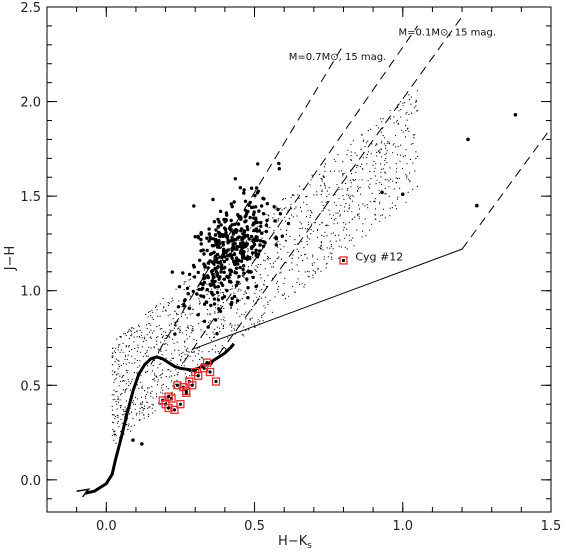 Image resolution: width=567 pixels, height=553 pixels. What do you see at coordinates (254, 526) in the screenshot?
I see `x-tick-label: 0.5` at bounding box center [254, 526].